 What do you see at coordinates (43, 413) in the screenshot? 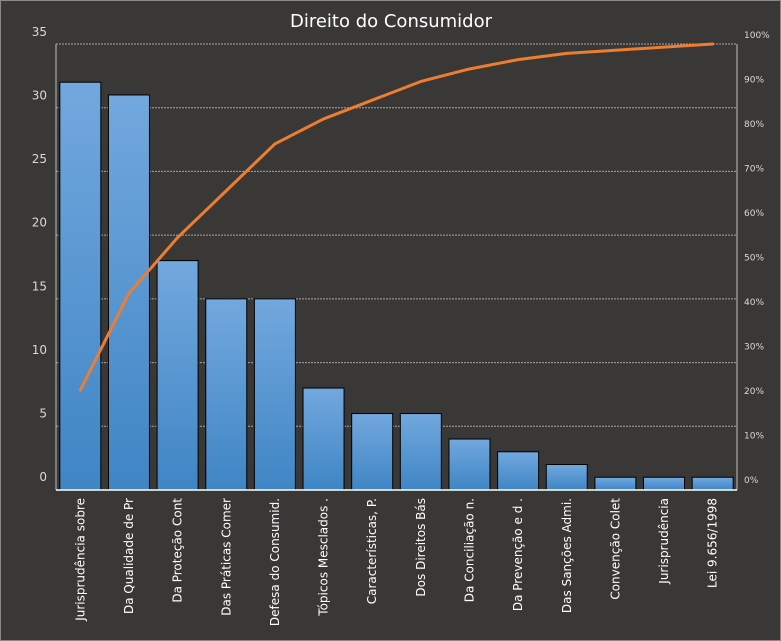
I see `y-tick-label: 5` at bounding box center [43, 413].